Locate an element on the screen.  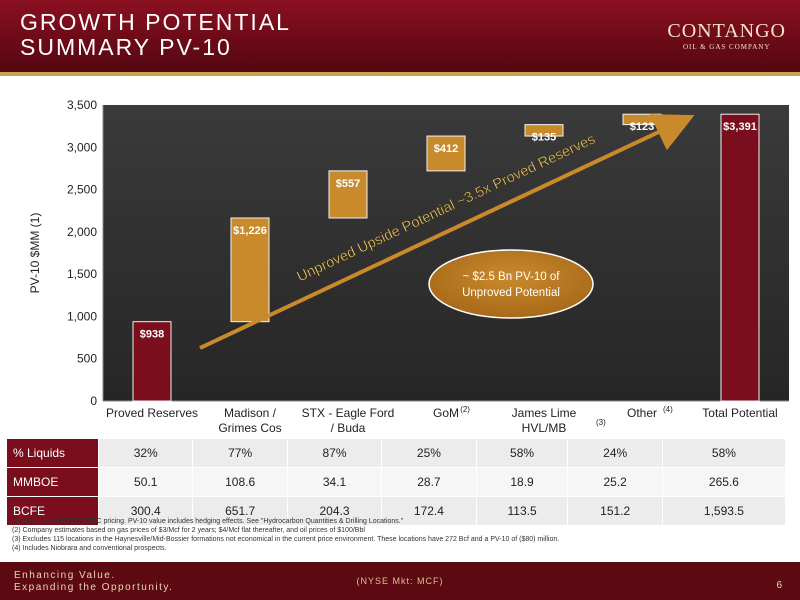
callout-line-2: Unproved Potential is located at coordinates (511, 293).